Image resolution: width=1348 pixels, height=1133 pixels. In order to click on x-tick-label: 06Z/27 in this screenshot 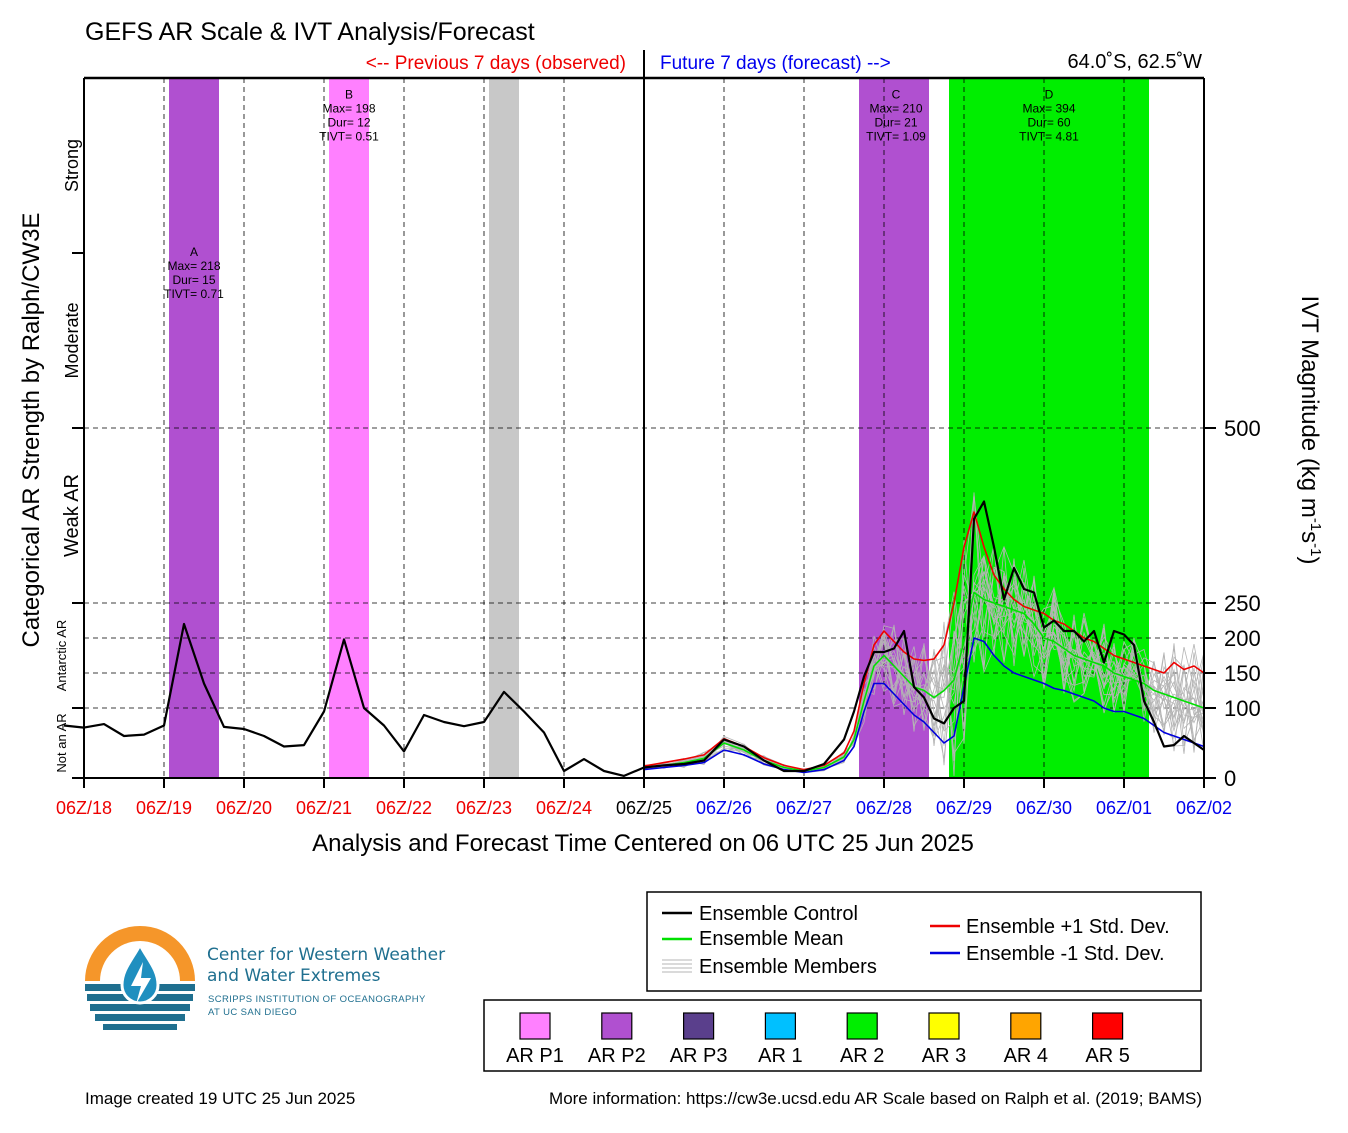, I will do `click(804, 808)`.